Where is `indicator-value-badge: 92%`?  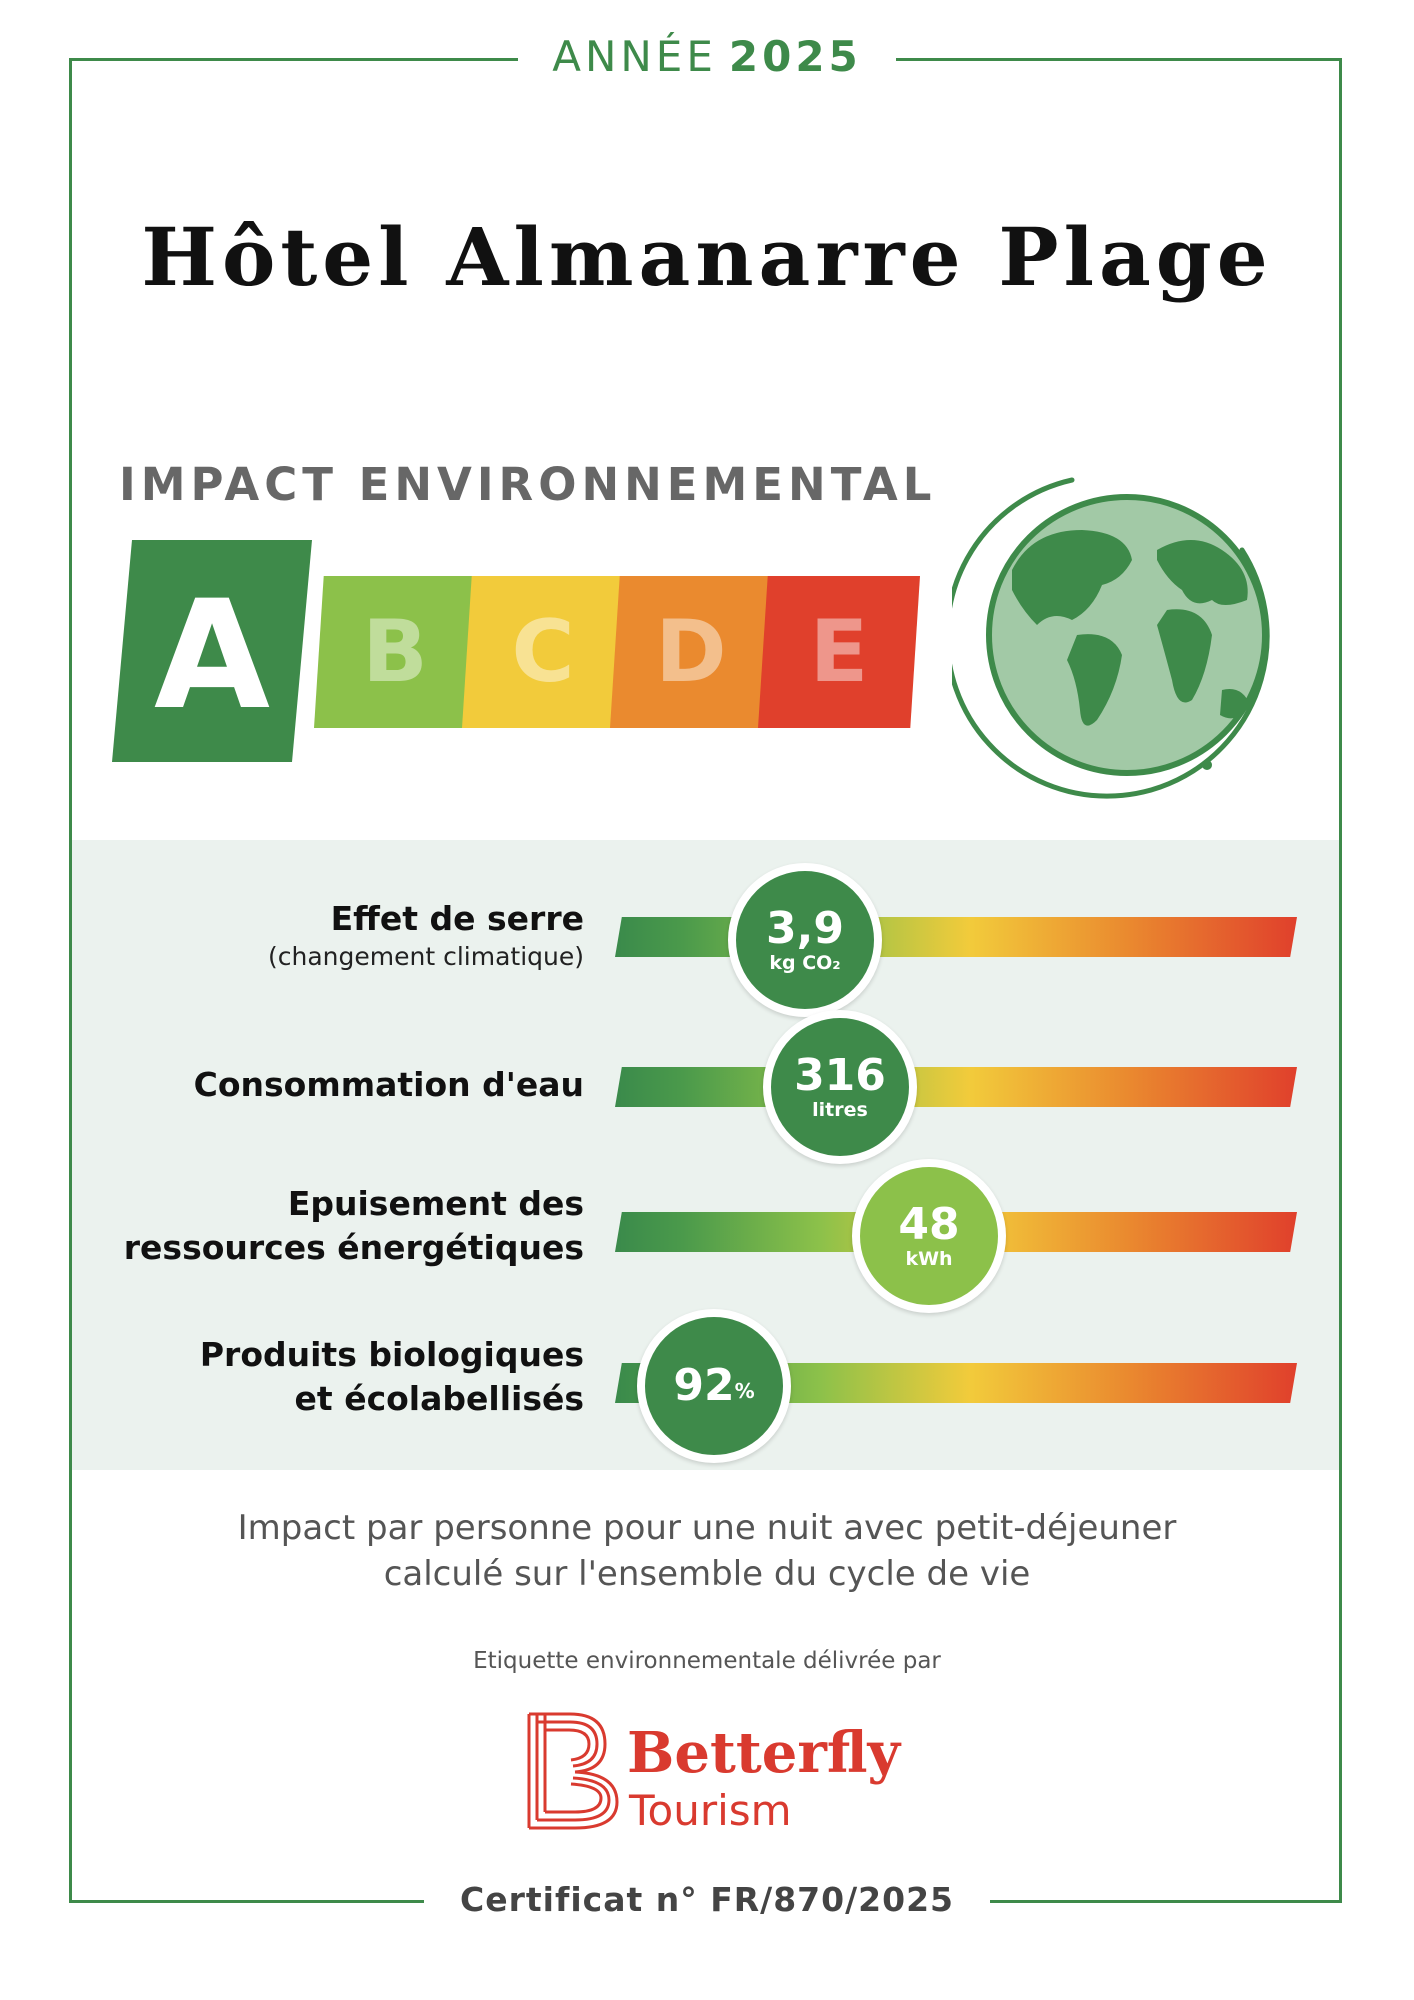
indicator-value-badge: 92% is located at coordinates (714, 1386).